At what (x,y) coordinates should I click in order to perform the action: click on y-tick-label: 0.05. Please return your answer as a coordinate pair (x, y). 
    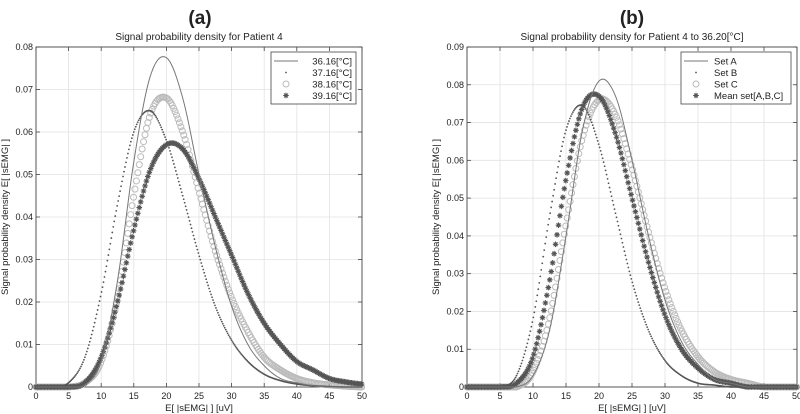
    Looking at the image, I should click on (455, 198).